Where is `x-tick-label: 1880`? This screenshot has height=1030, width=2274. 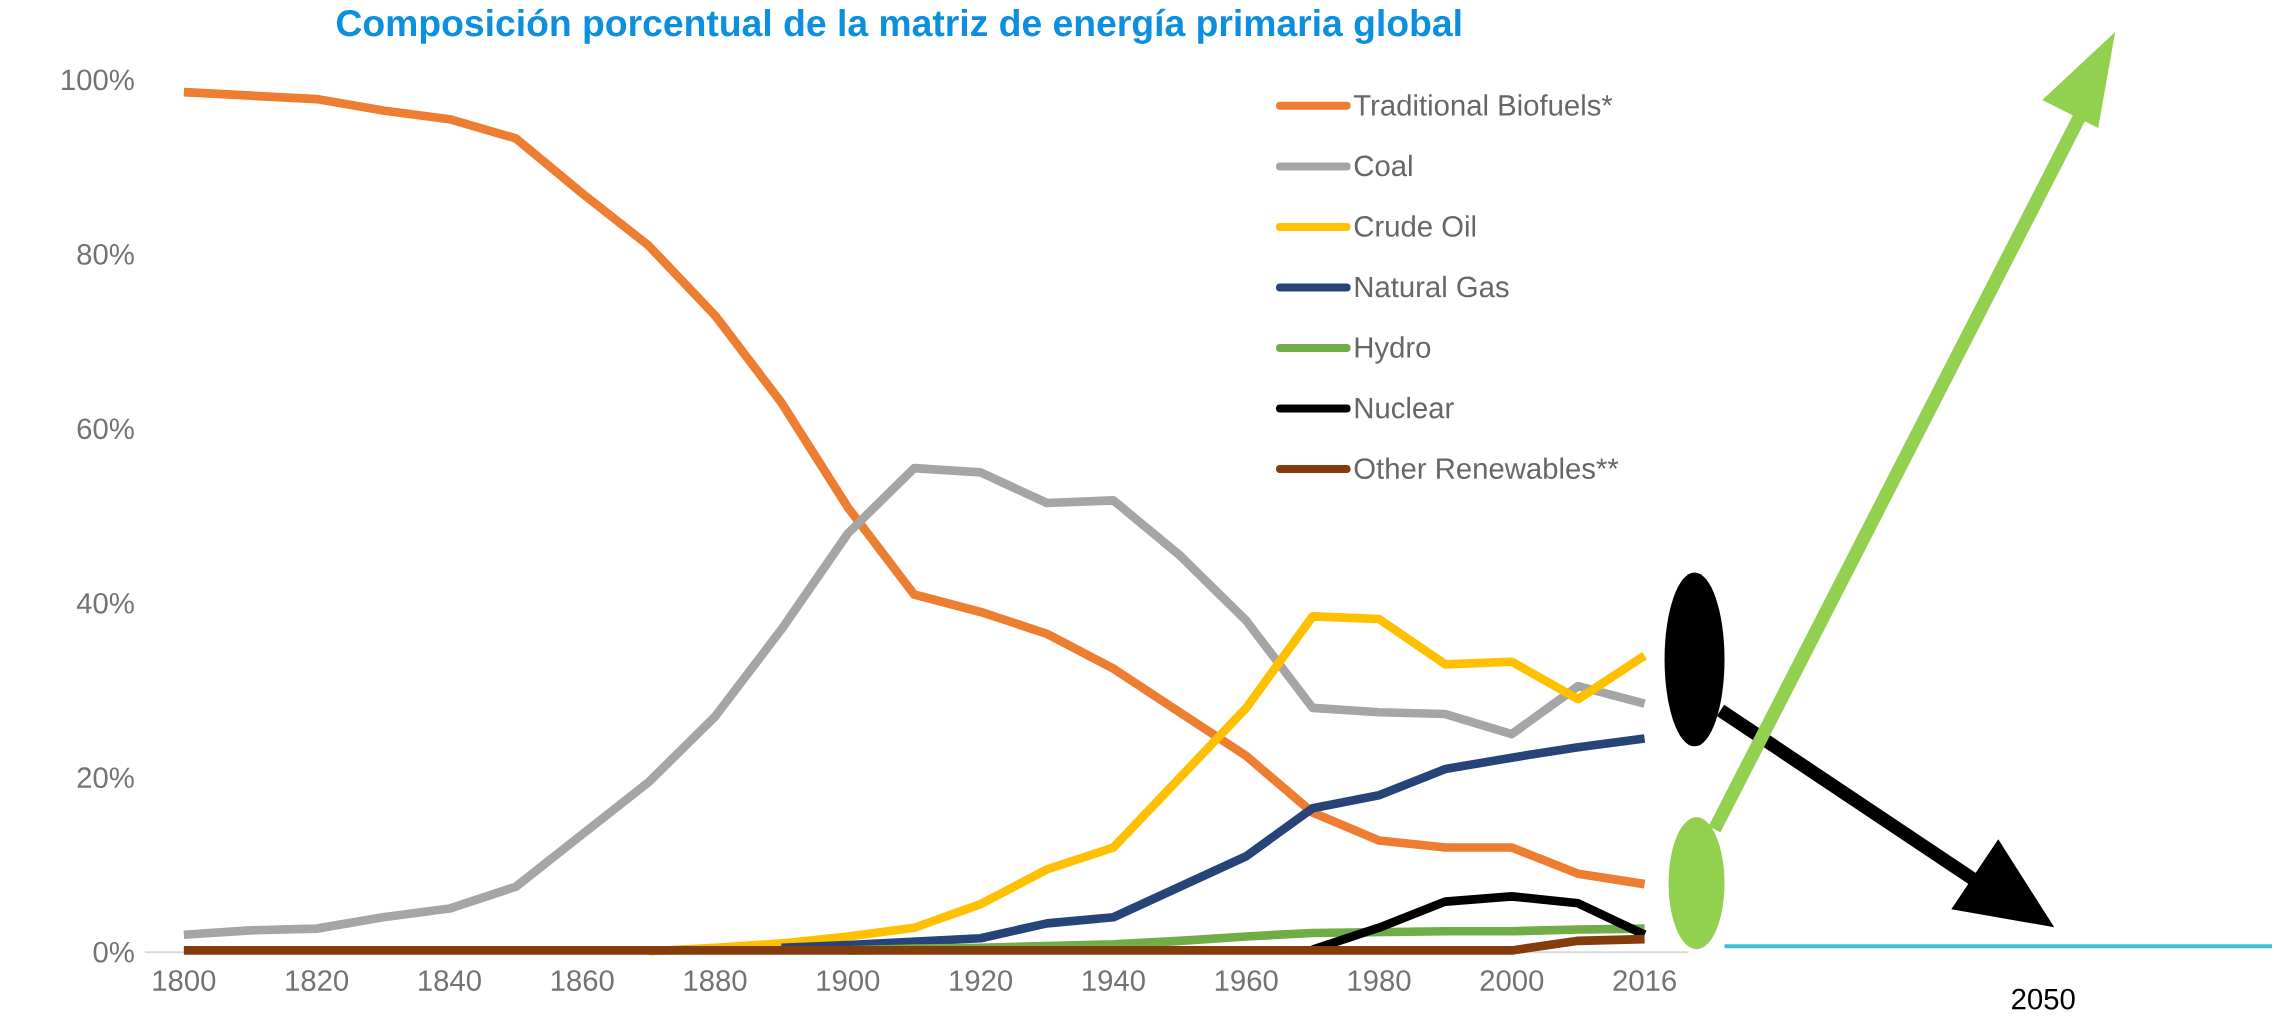 x-tick-label: 1880 is located at coordinates (715, 980).